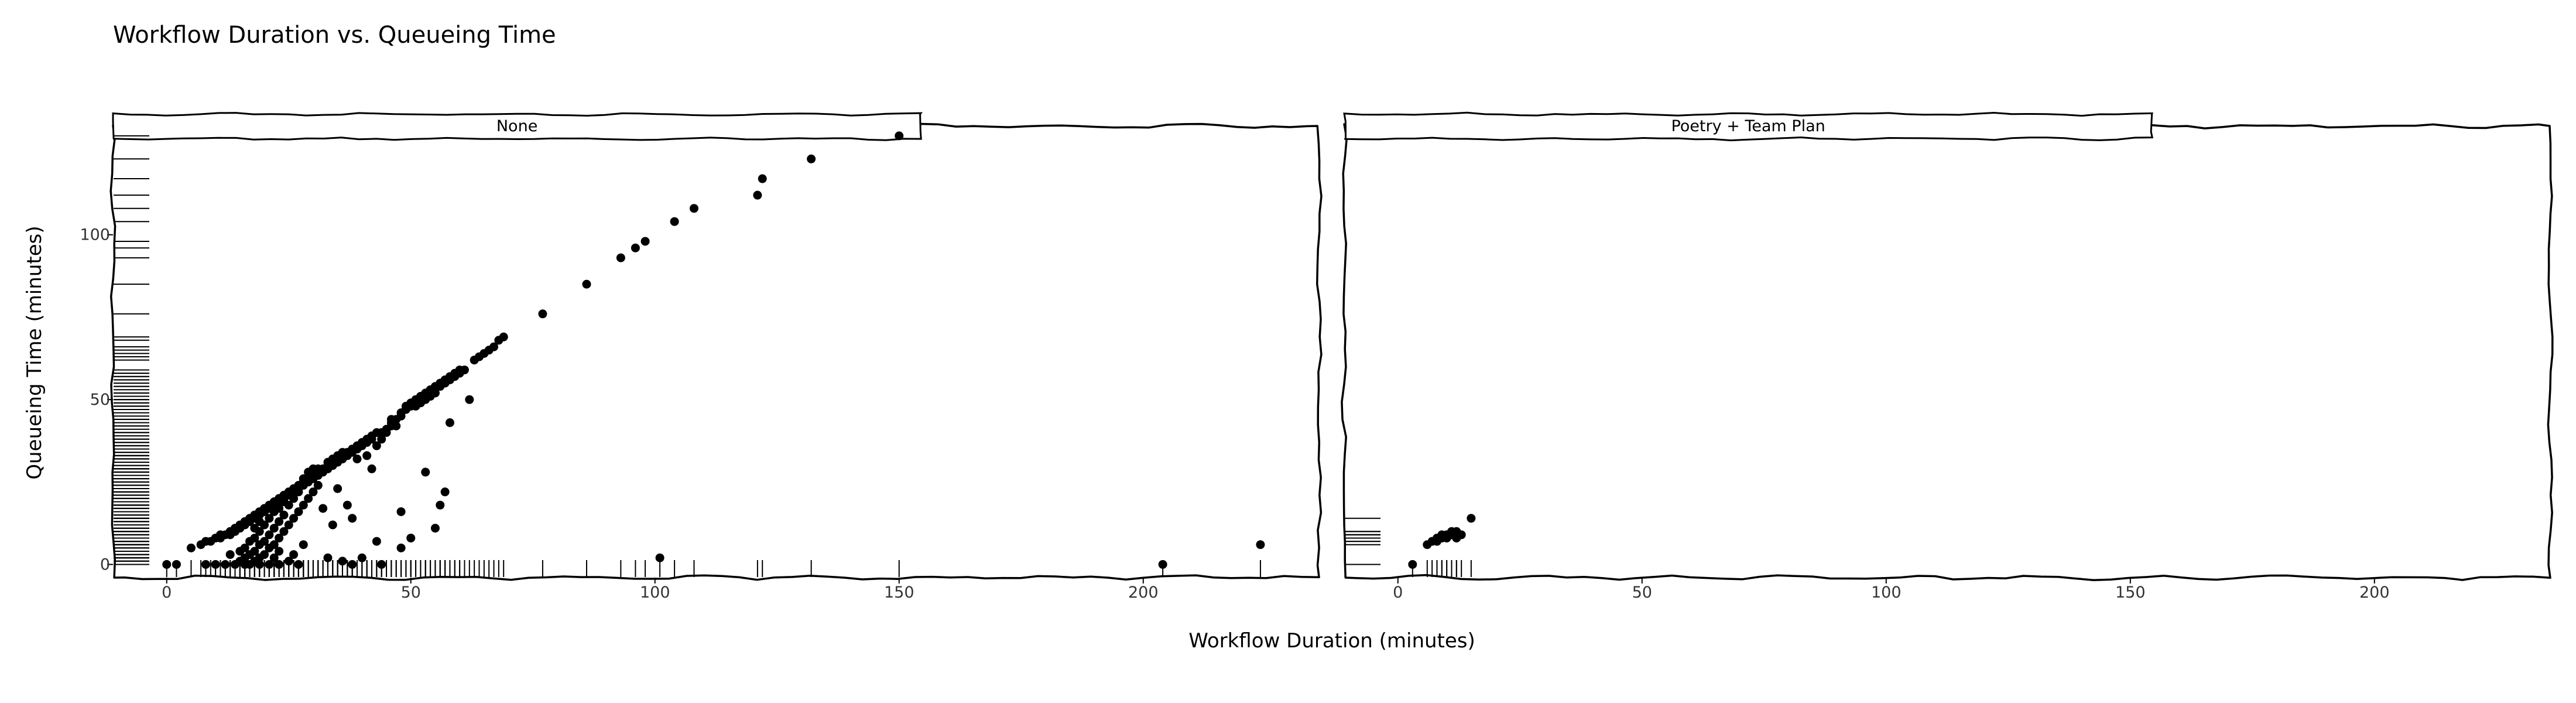 The height and width of the screenshot is (703, 2576). I want to click on x-tick-label: 200, so click(1143, 592).